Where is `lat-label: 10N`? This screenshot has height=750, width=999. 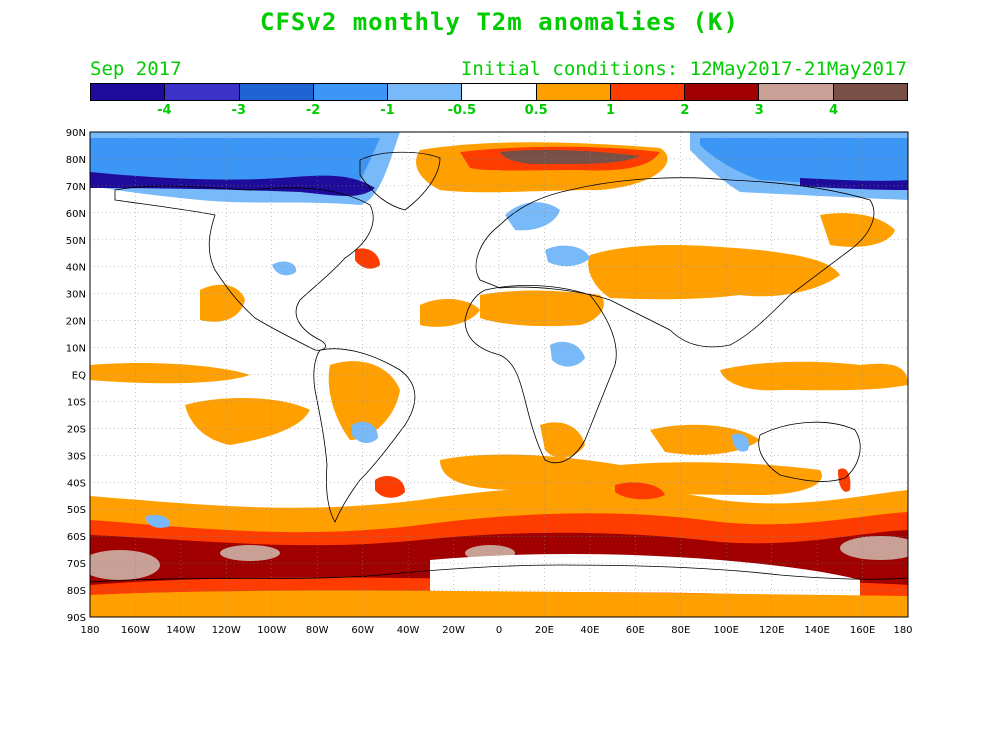
lat-label: 10N is located at coordinates (76, 349).